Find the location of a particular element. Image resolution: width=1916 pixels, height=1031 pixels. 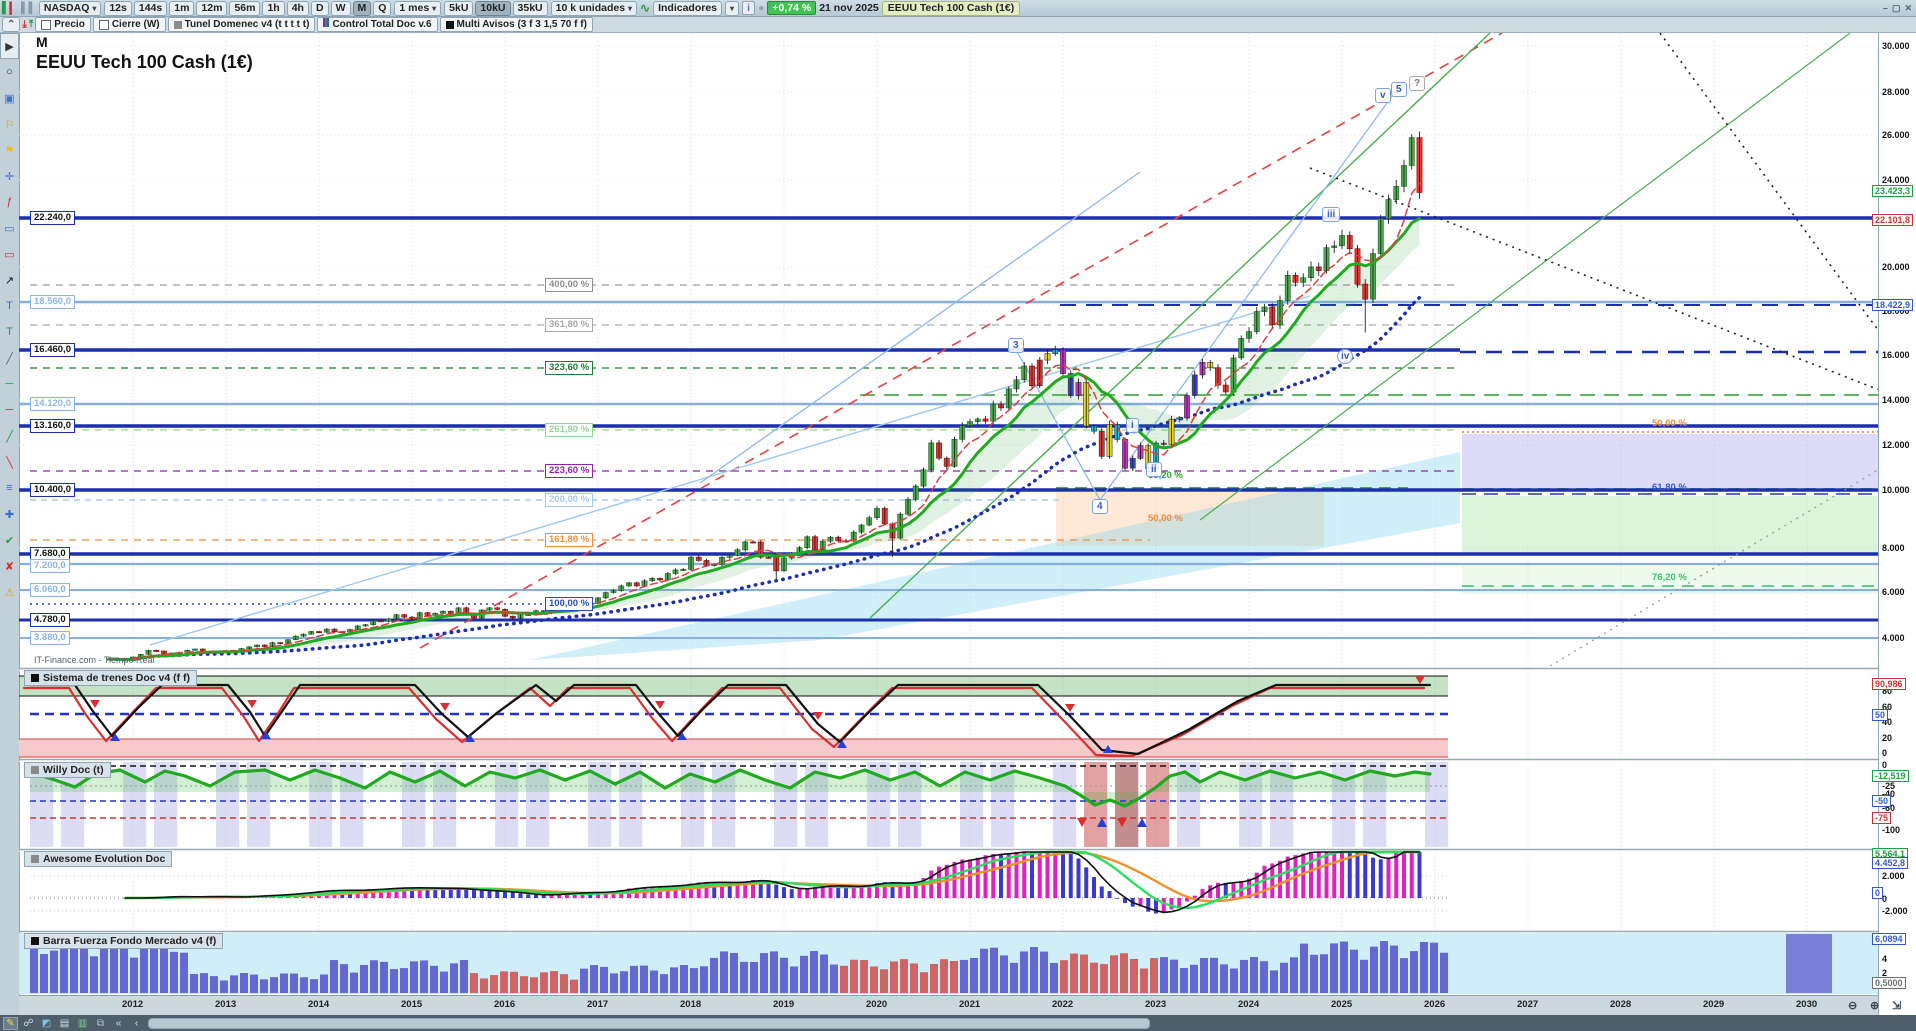

window-button: – is located at coordinates (1885, 7).